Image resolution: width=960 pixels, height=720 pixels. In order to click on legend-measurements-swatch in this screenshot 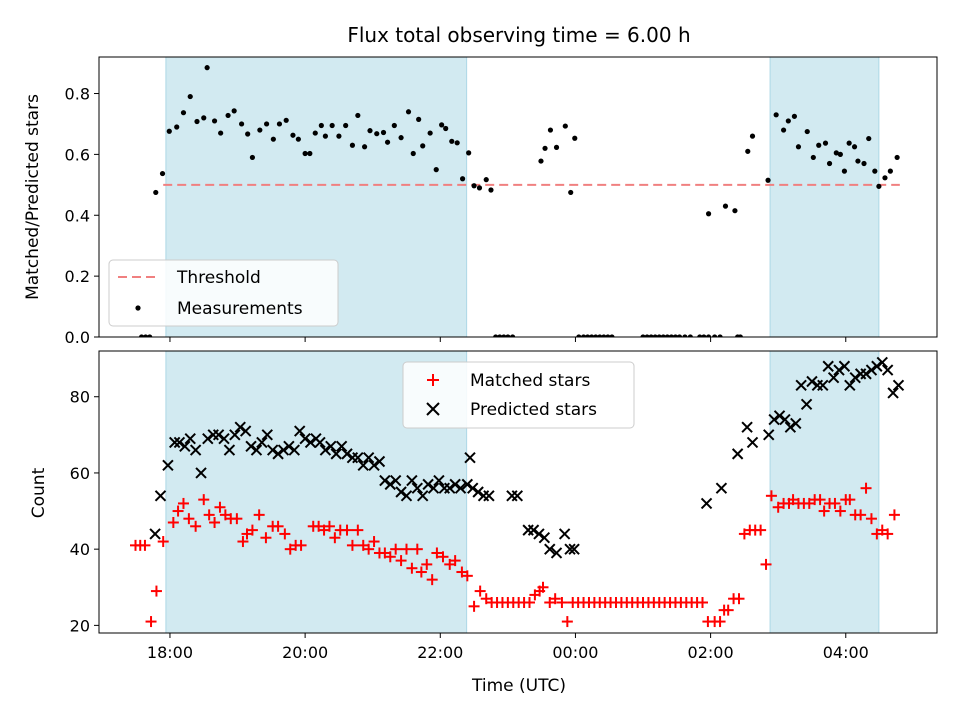, I will do `click(138, 308)`.